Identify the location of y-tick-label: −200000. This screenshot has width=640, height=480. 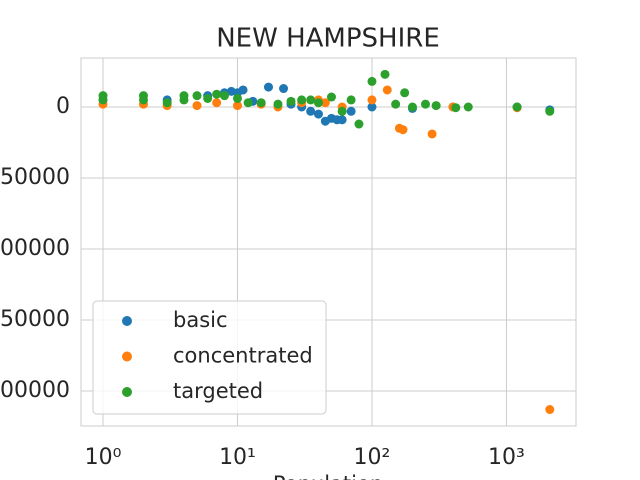
(35, 390).